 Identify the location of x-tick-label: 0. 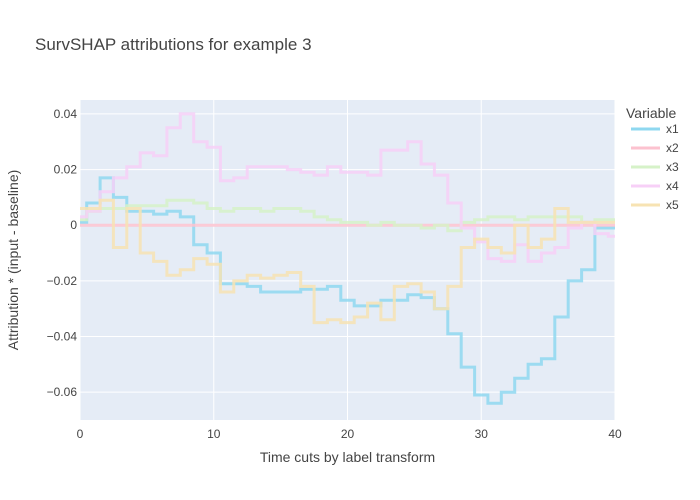
(80, 434).